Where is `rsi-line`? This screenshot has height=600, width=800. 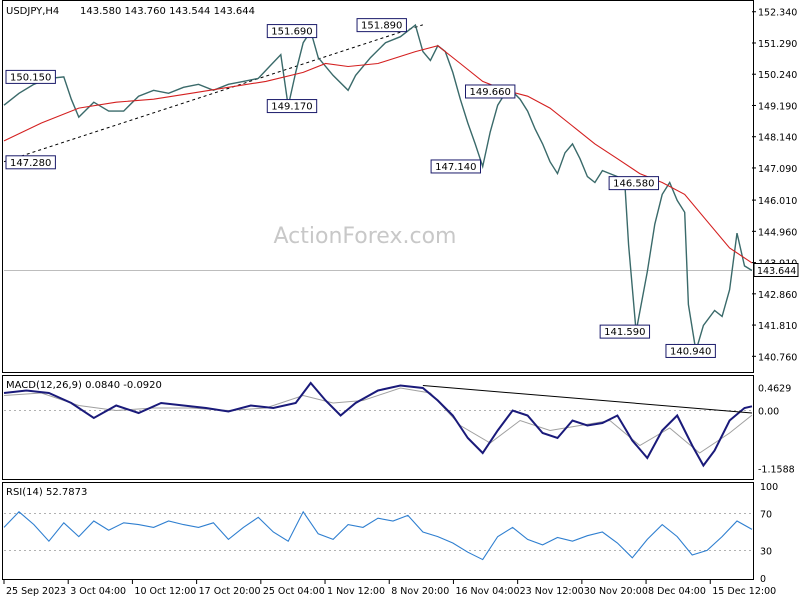 rsi-line is located at coordinates (378, 535).